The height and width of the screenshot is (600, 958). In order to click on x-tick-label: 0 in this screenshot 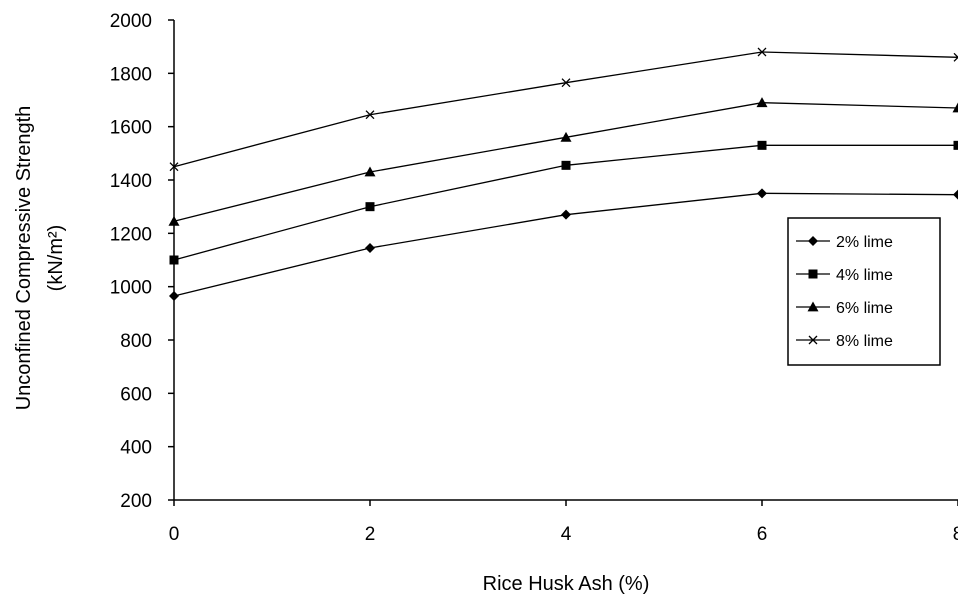, I will do `click(174, 534)`.